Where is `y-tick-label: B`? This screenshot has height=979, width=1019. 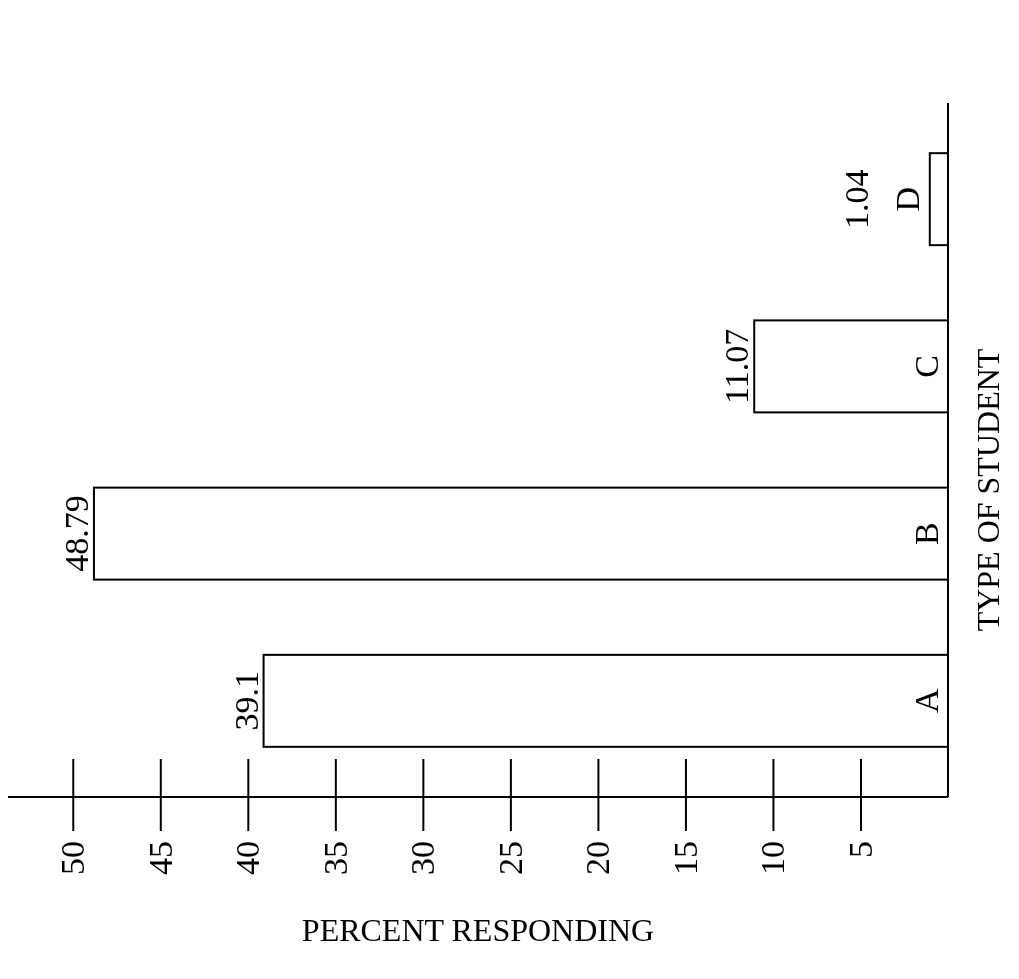
y-tick-label: B is located at coordinates (926, 533).